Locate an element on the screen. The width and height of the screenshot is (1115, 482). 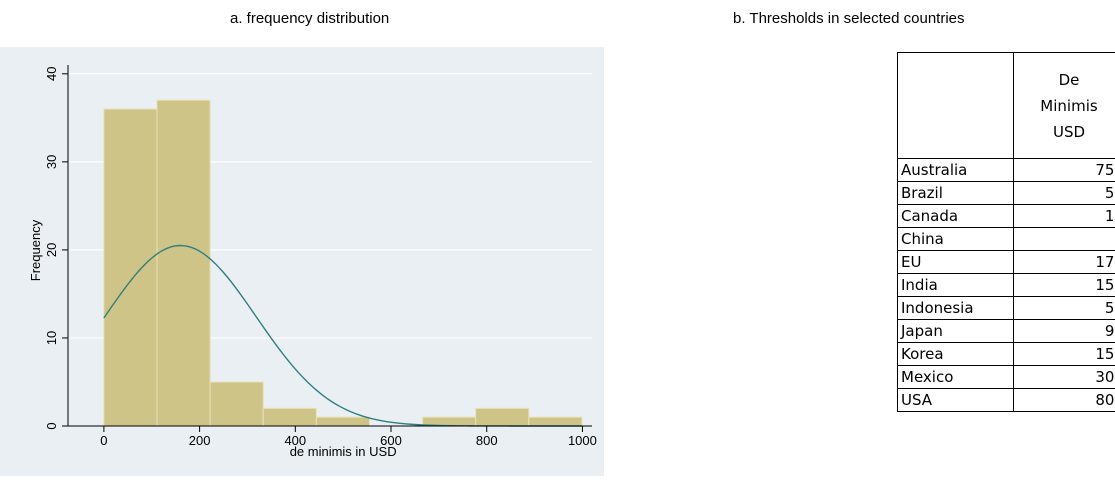
threshold-value-cell: 756 is located at coordinates (1064, 170).